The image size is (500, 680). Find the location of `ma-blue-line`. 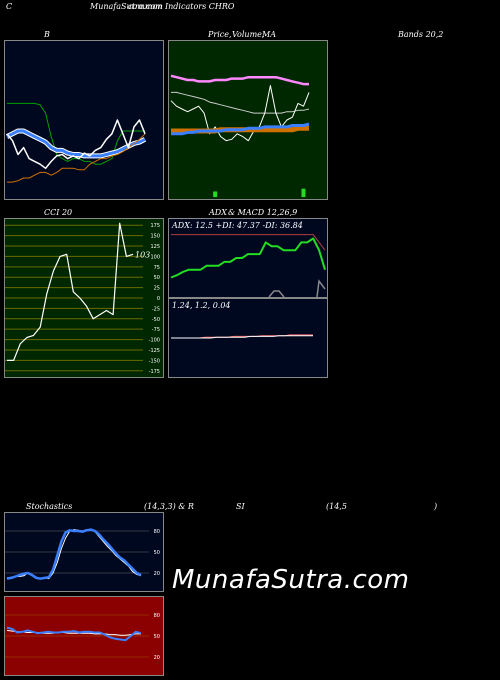

ma-blue-line is located at coordinates (240, 129).